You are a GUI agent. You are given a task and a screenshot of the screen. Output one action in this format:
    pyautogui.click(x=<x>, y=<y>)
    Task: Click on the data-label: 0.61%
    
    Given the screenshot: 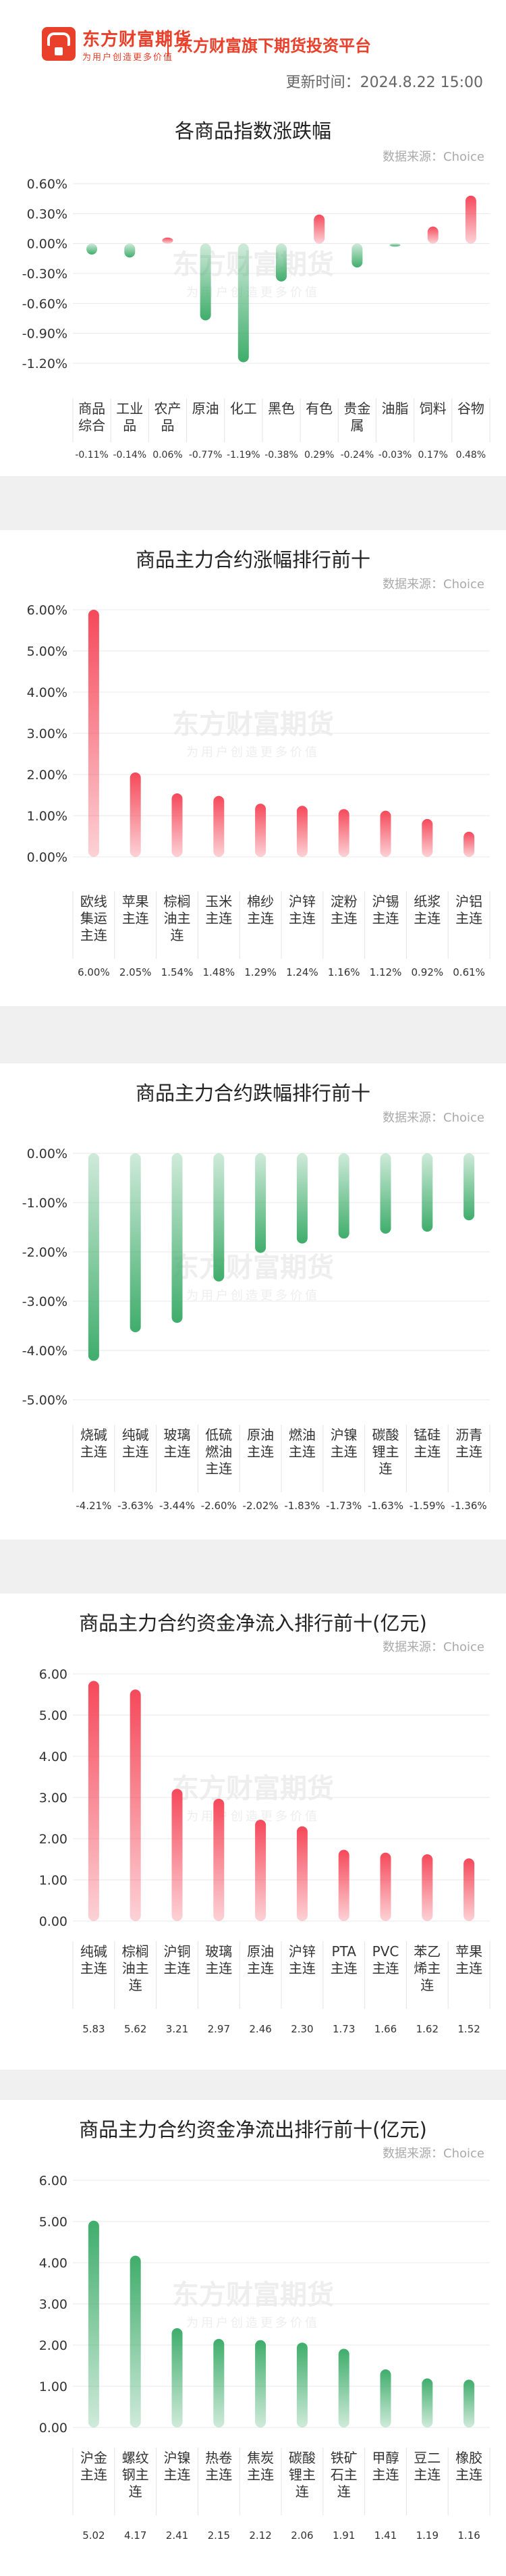 What is the action you would take?
    pyautogui.click(x=469, y=972)
    